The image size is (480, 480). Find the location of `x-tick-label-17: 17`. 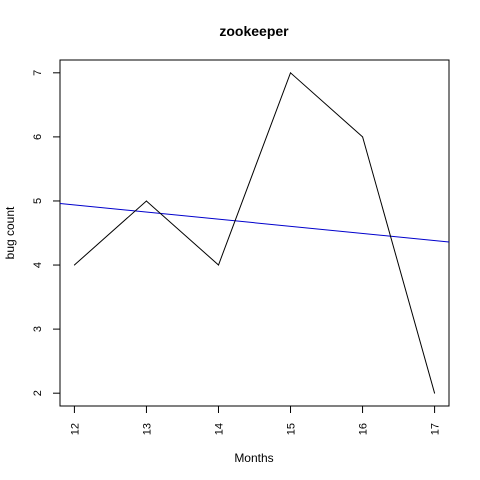

x-tick-label-17: 17 is located at coordinates (436, 429).